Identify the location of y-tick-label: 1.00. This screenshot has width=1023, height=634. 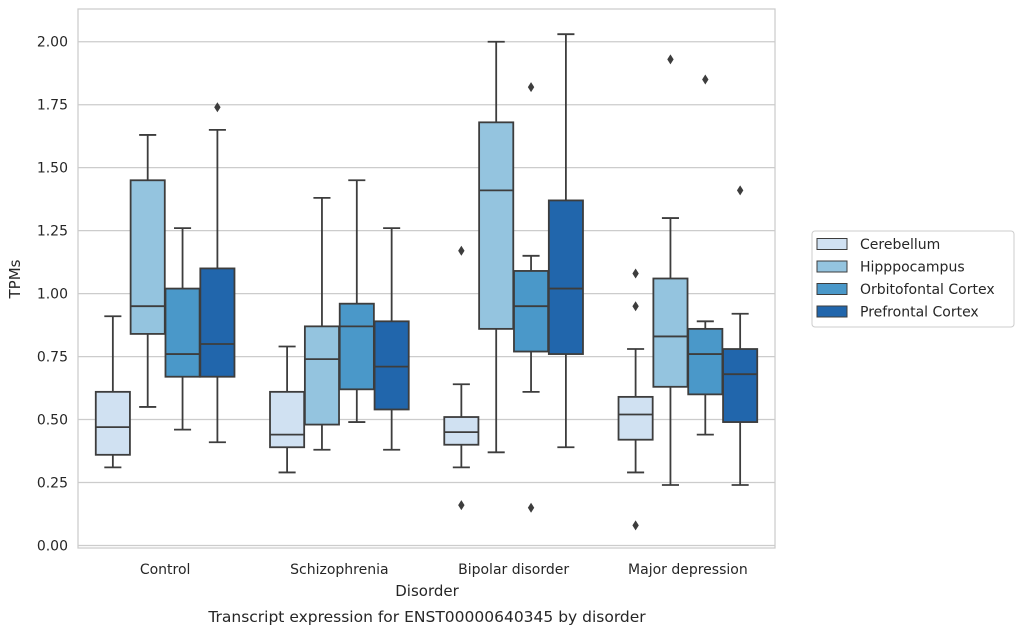
(52, 295).